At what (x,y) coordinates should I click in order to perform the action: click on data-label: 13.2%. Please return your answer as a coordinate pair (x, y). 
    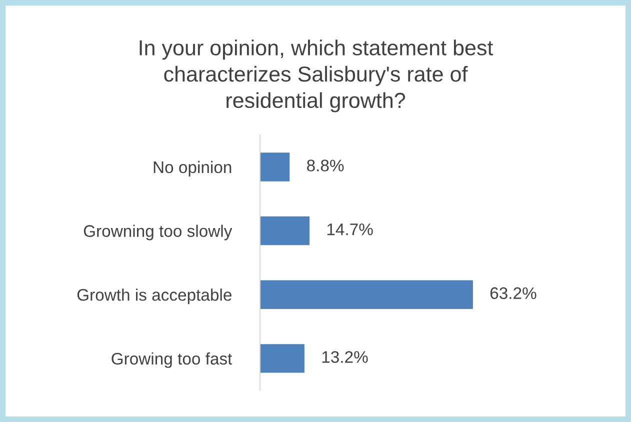
    Looking at the image, I should click on (345, 357).